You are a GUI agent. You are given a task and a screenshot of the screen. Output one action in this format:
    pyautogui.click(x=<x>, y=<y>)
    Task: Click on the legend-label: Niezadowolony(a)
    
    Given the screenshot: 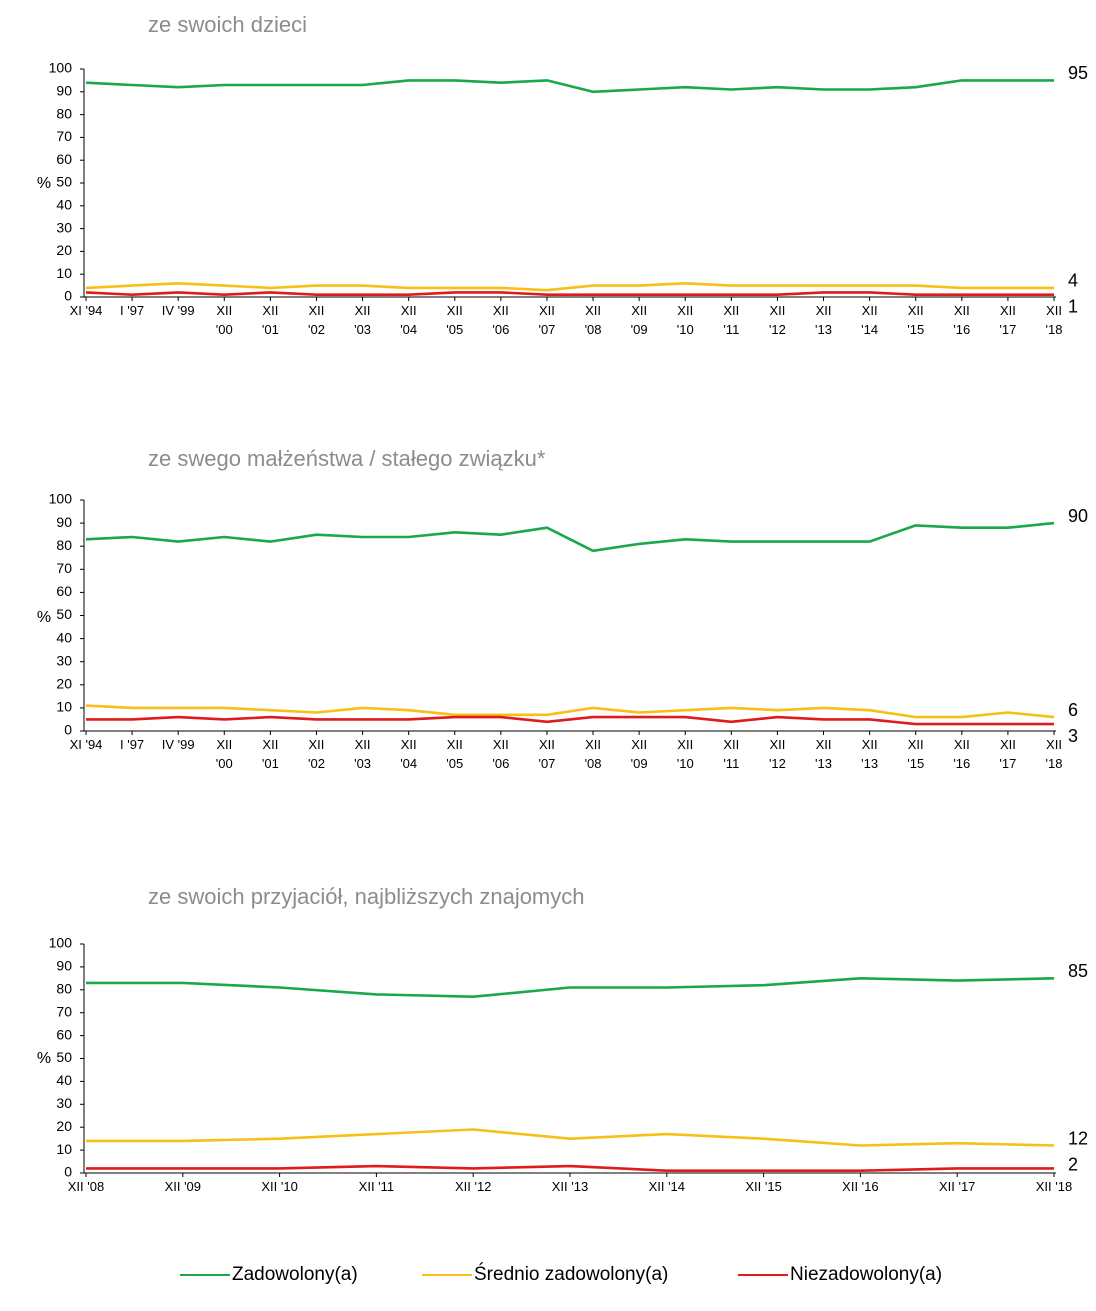 What is the action you would take?
    pyautogui.click(x=866, y=1274)
    